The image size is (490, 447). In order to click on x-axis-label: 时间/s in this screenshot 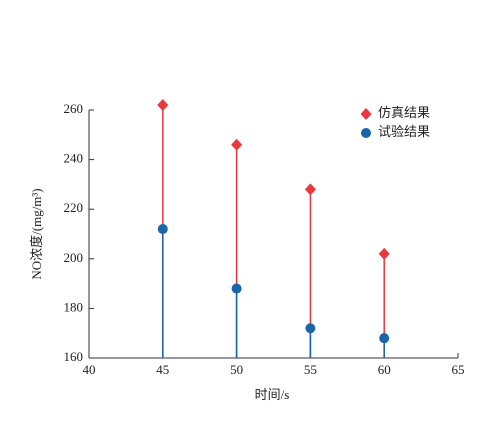, I will do `click(272, 394)`.